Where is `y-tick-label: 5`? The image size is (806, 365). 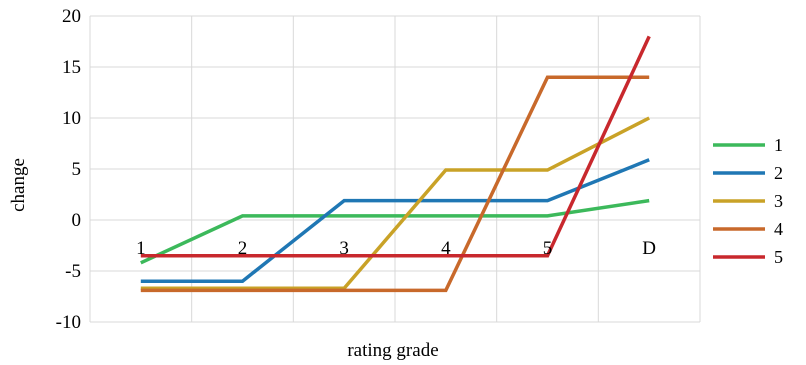
y-tick-label: 5 is located at coordinates (77, 169).